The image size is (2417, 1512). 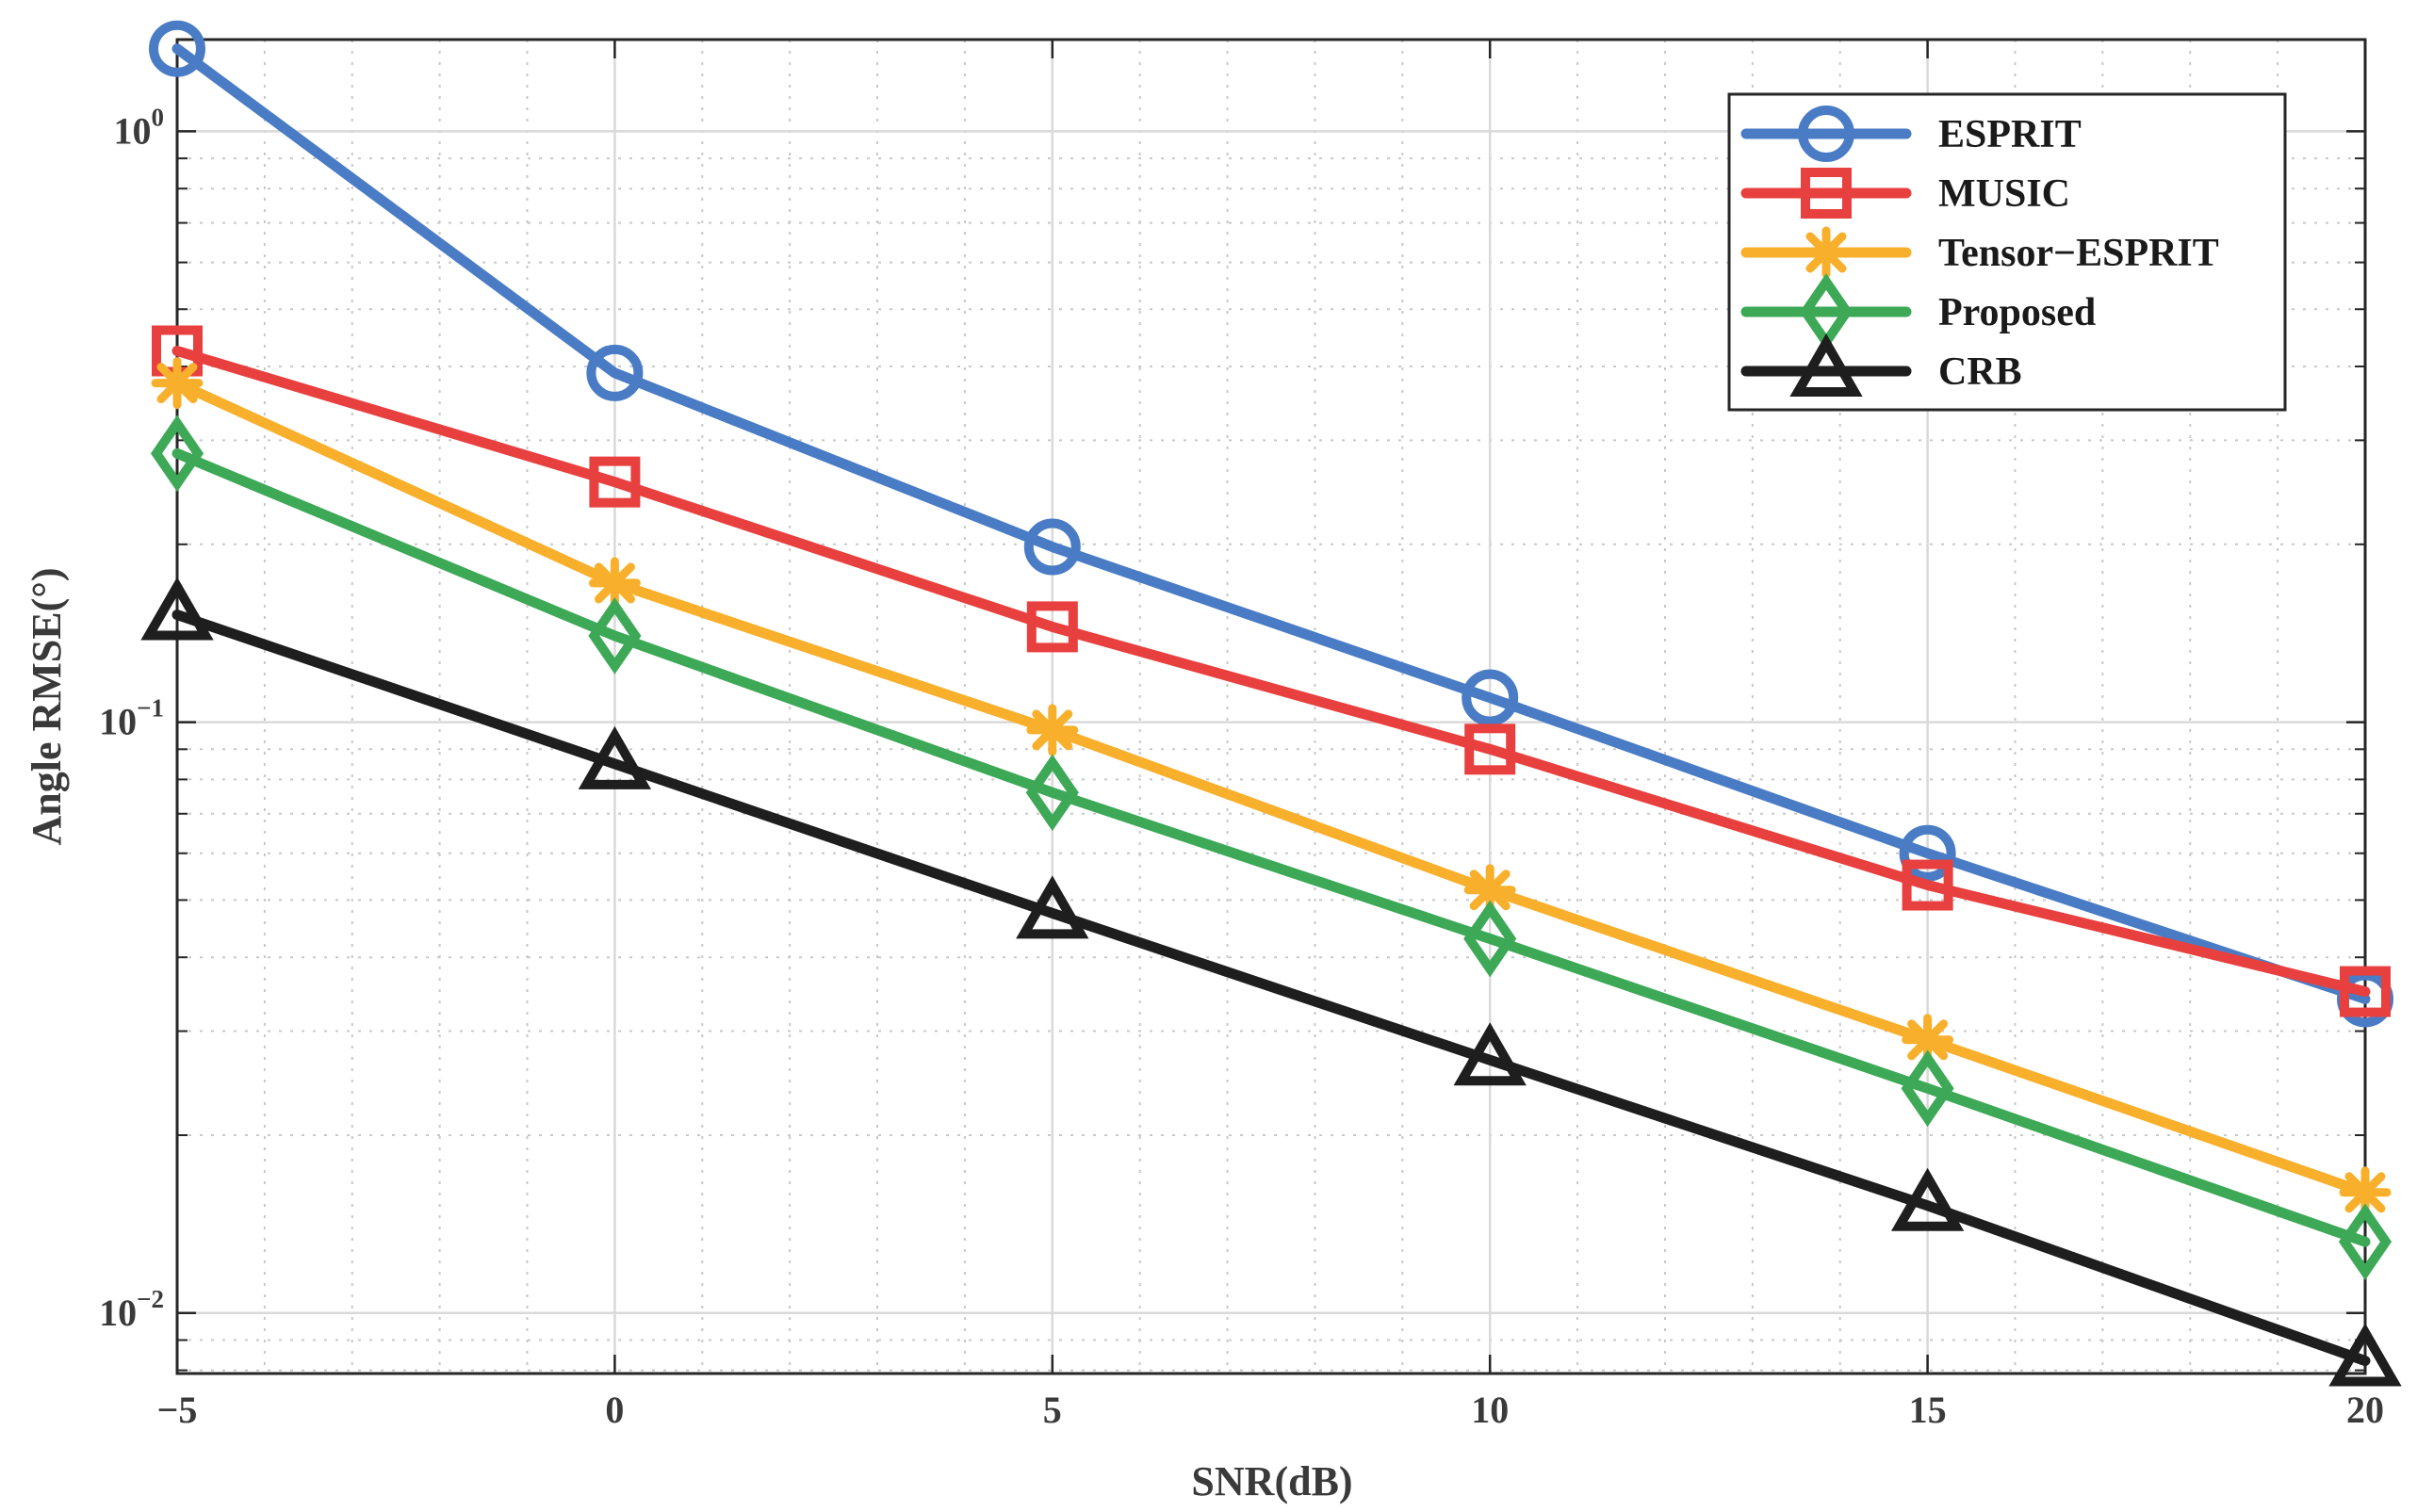 I want to click on y-tick-label: 10⁻², so click(x=132, y=1309).